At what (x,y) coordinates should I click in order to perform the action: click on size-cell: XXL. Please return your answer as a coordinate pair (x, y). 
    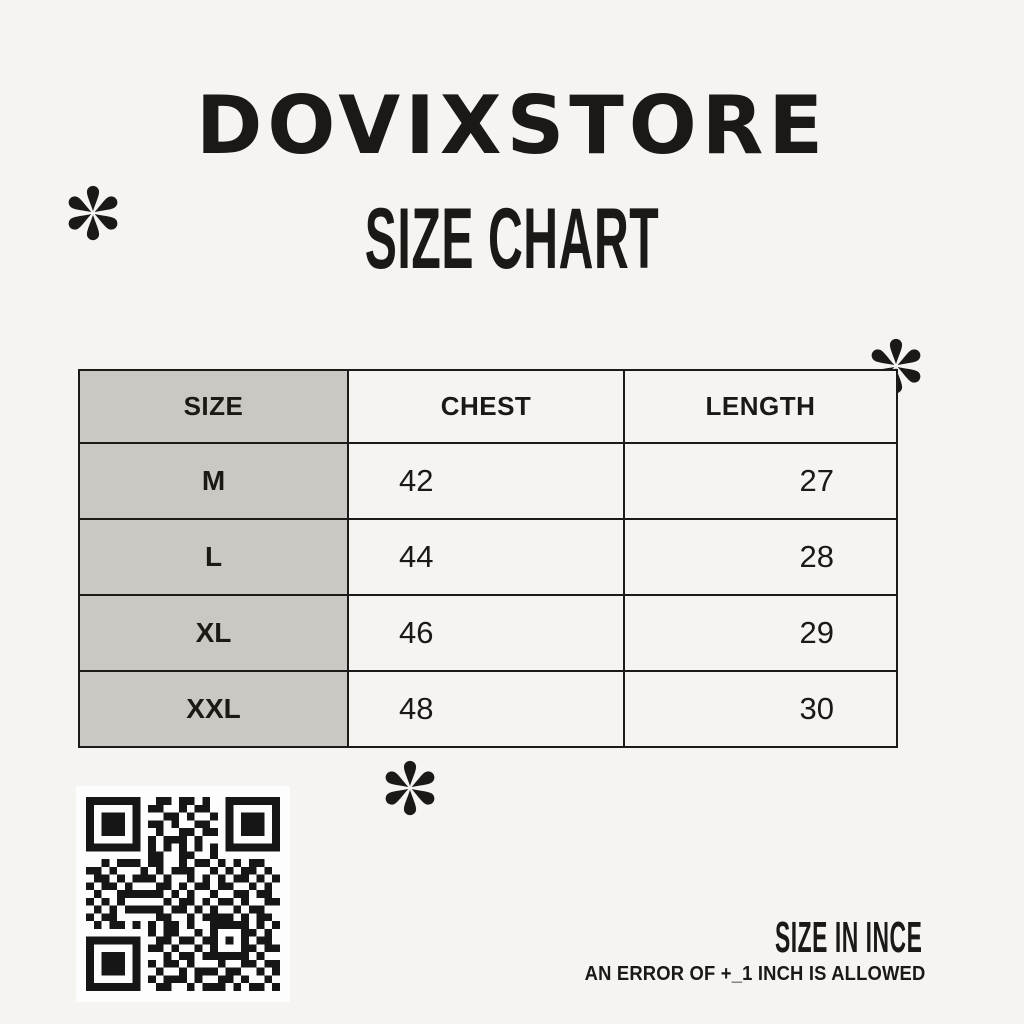
    Looking at the image, I should click on (213, 709).